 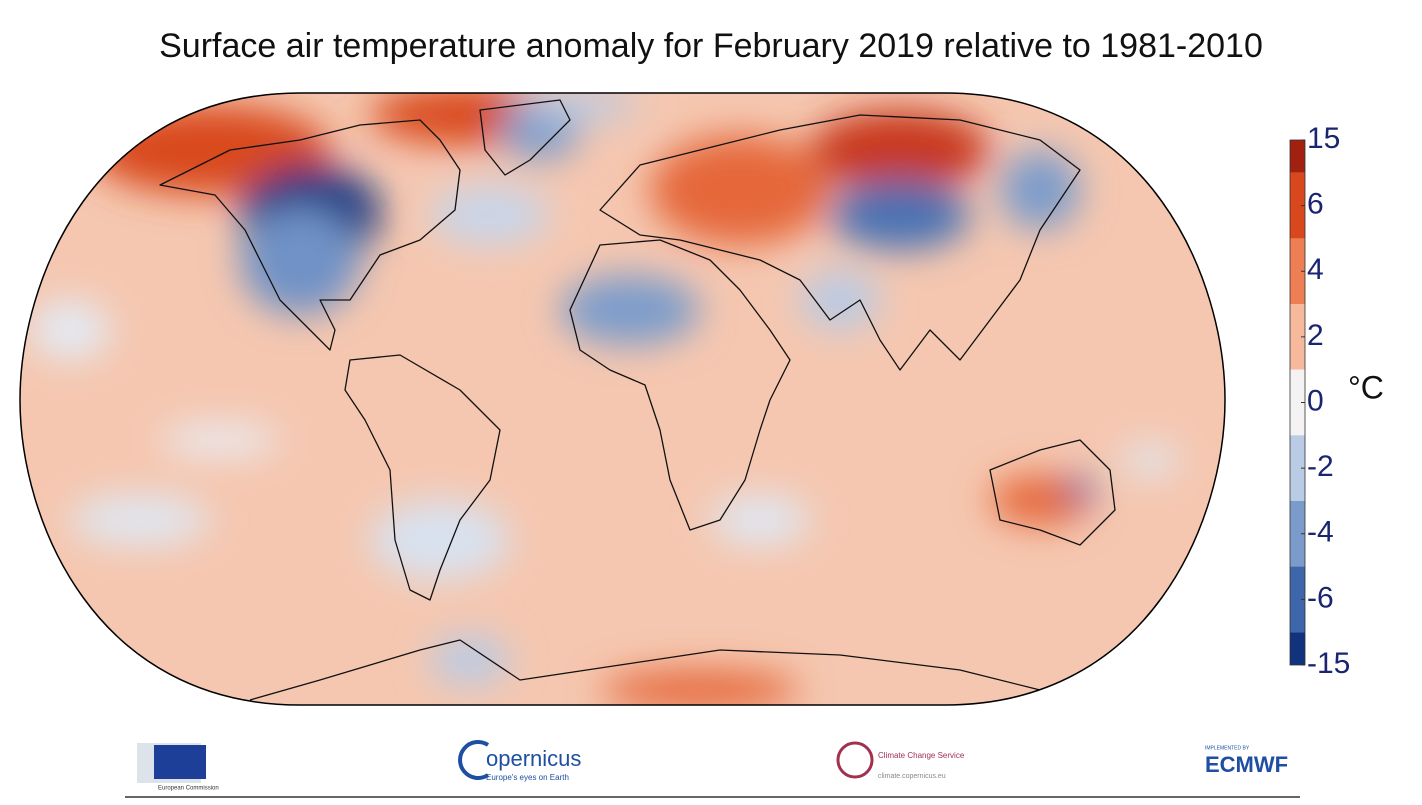 What do you see at coordinates (1320, 597) in the screenshot?
I see `colorbar-tick-label: -6` at bounding box center [1320, 597].